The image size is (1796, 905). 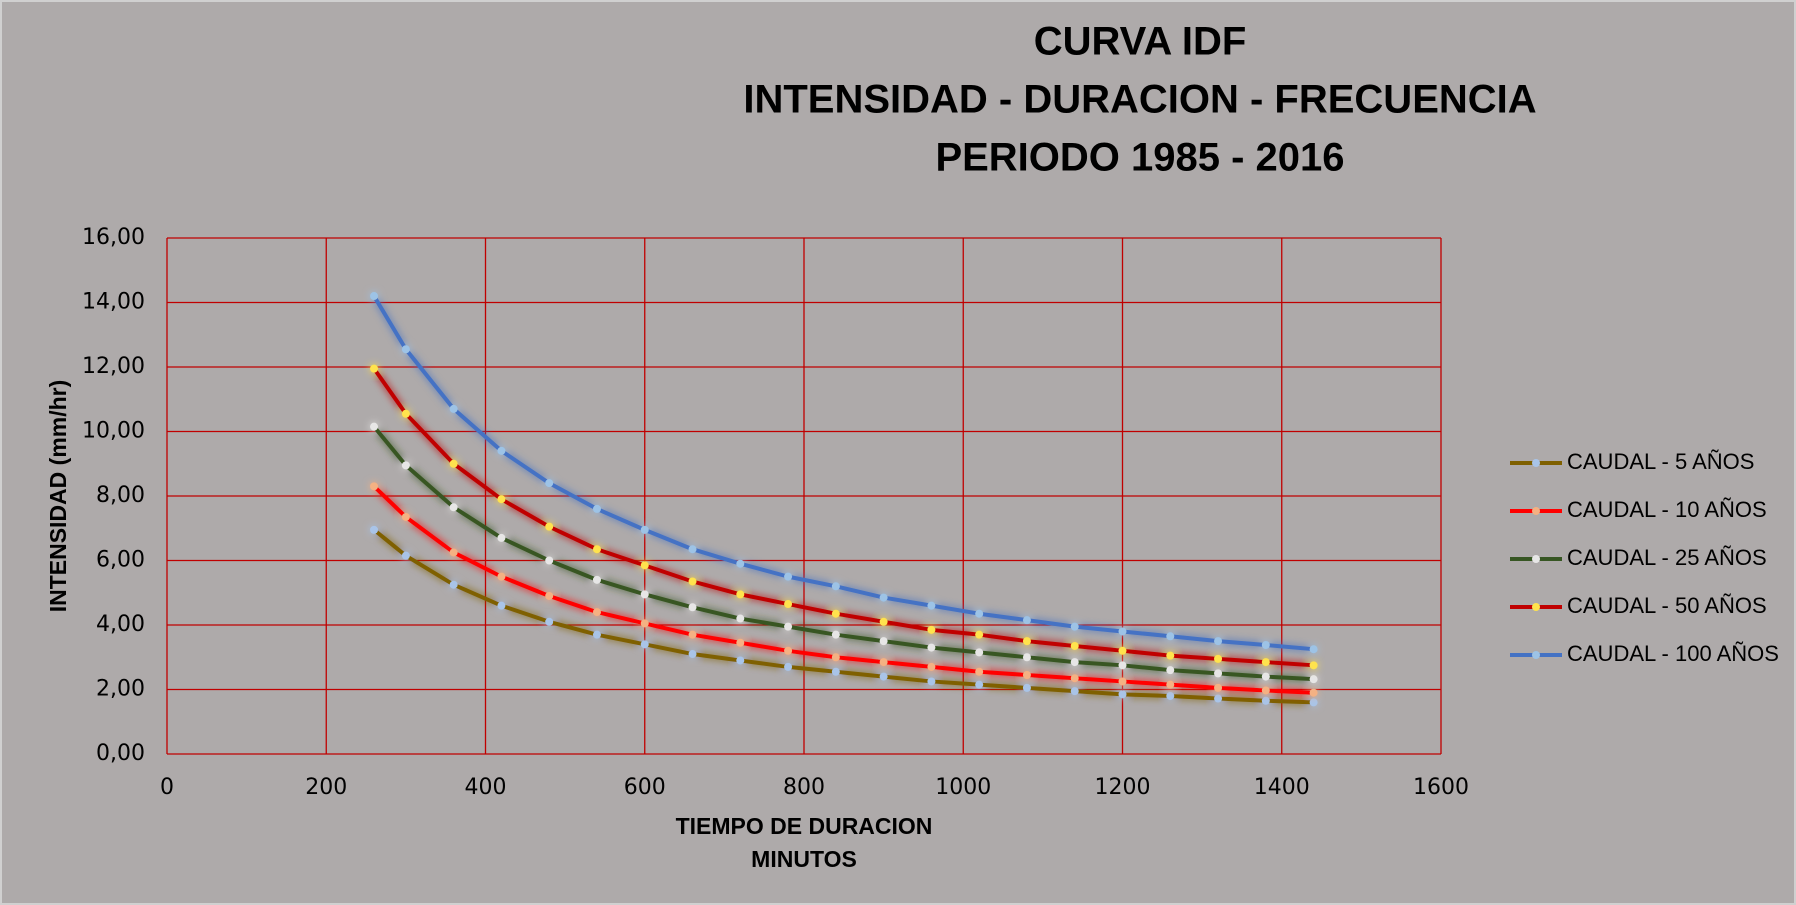 What do you see at coordinates (1441, 787) in the screenshot?
I see `x-tick-label: 1600` at bounding box center [1441, 787].